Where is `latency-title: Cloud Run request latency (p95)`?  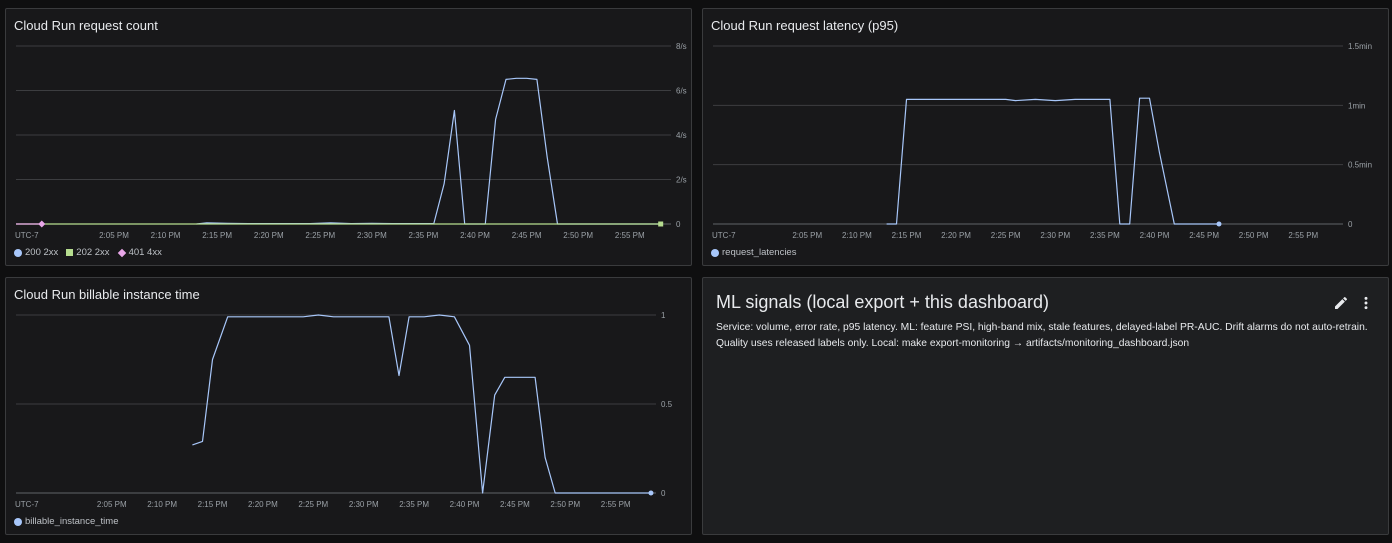
latency-title: Cloud Run request latency (p95) is located at coordinates (805, 25).